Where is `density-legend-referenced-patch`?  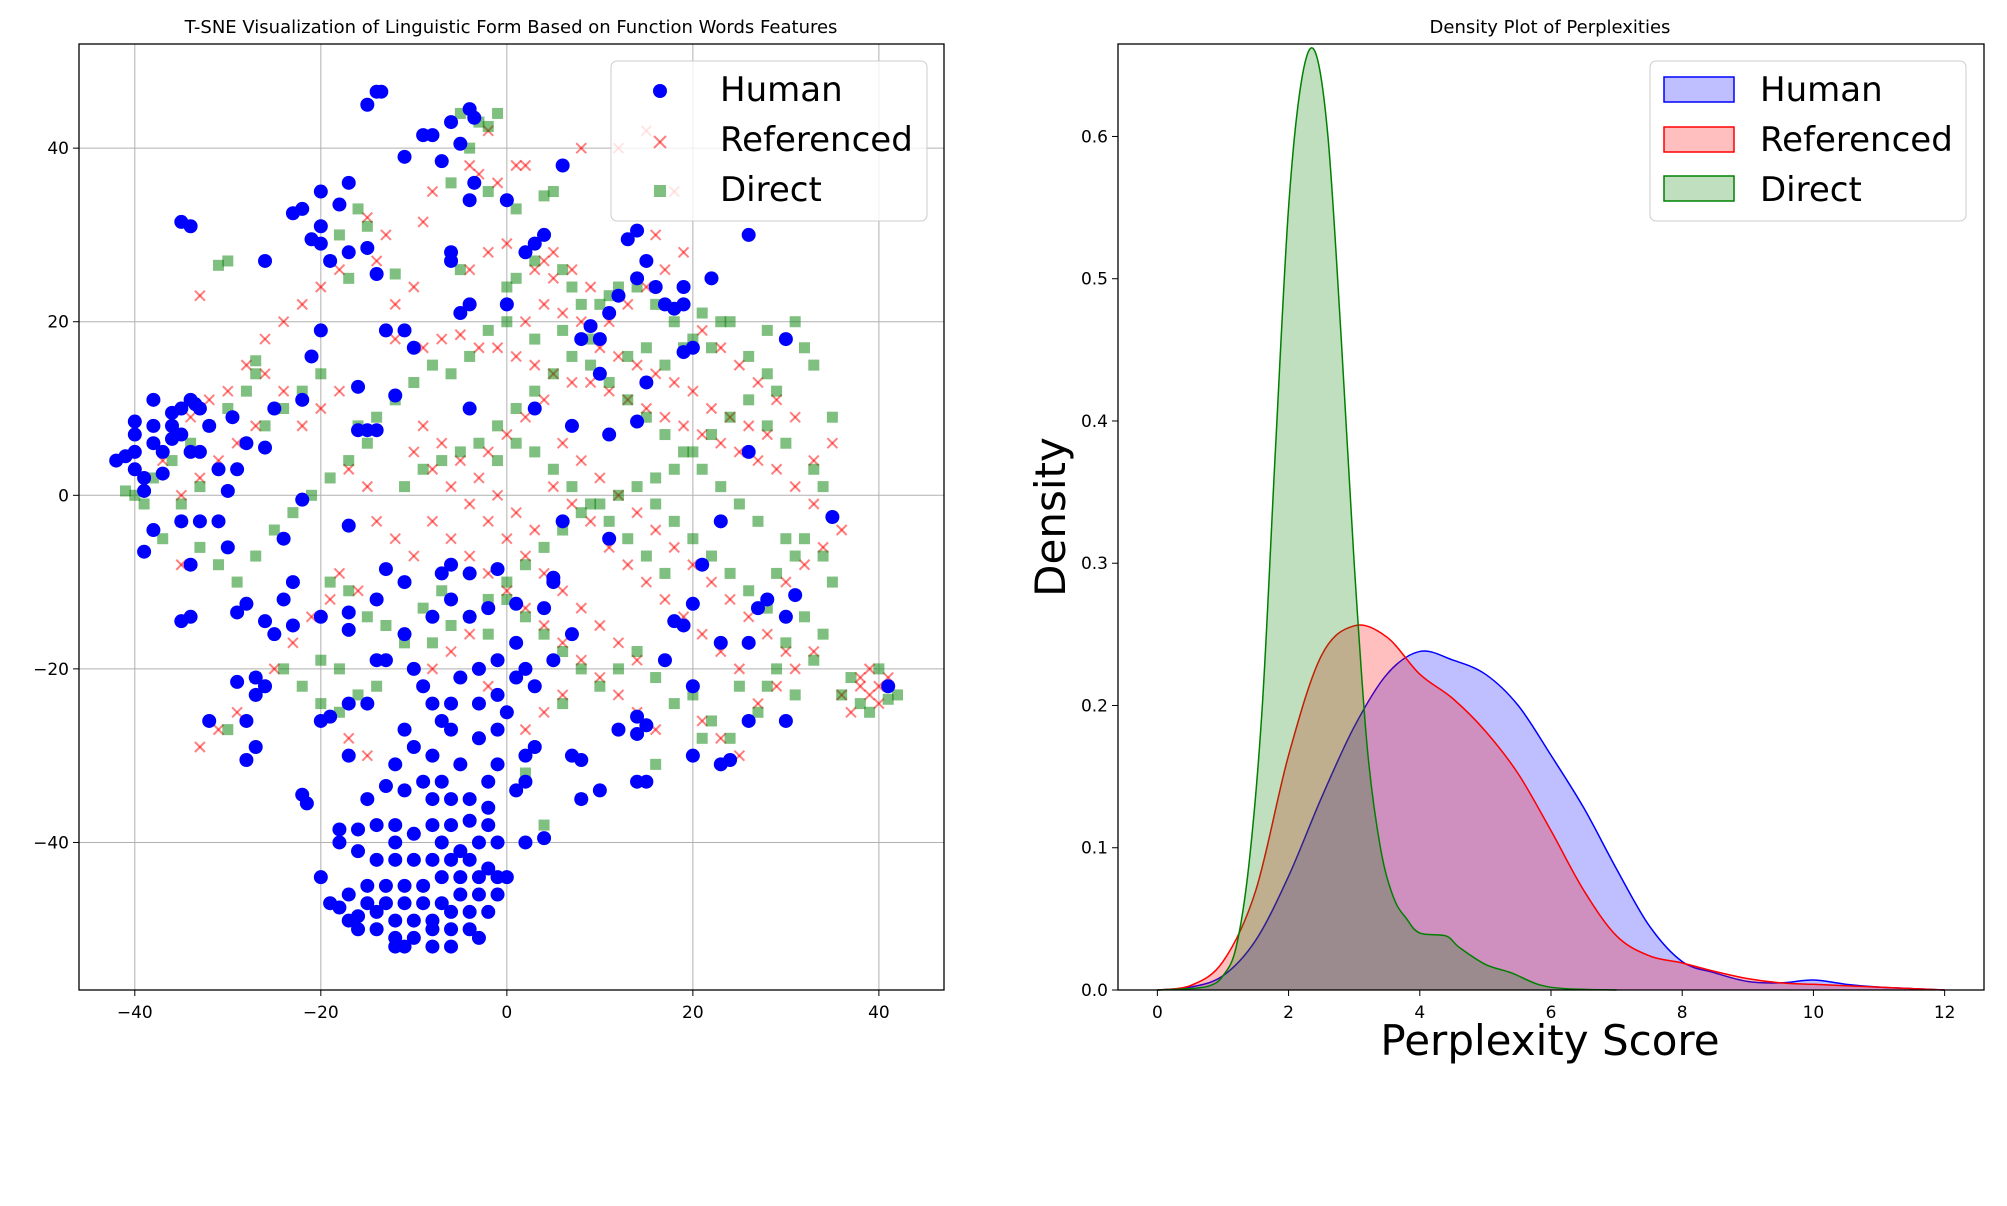
density-legend-referenced-patch is located at coordinates (1699, 139).